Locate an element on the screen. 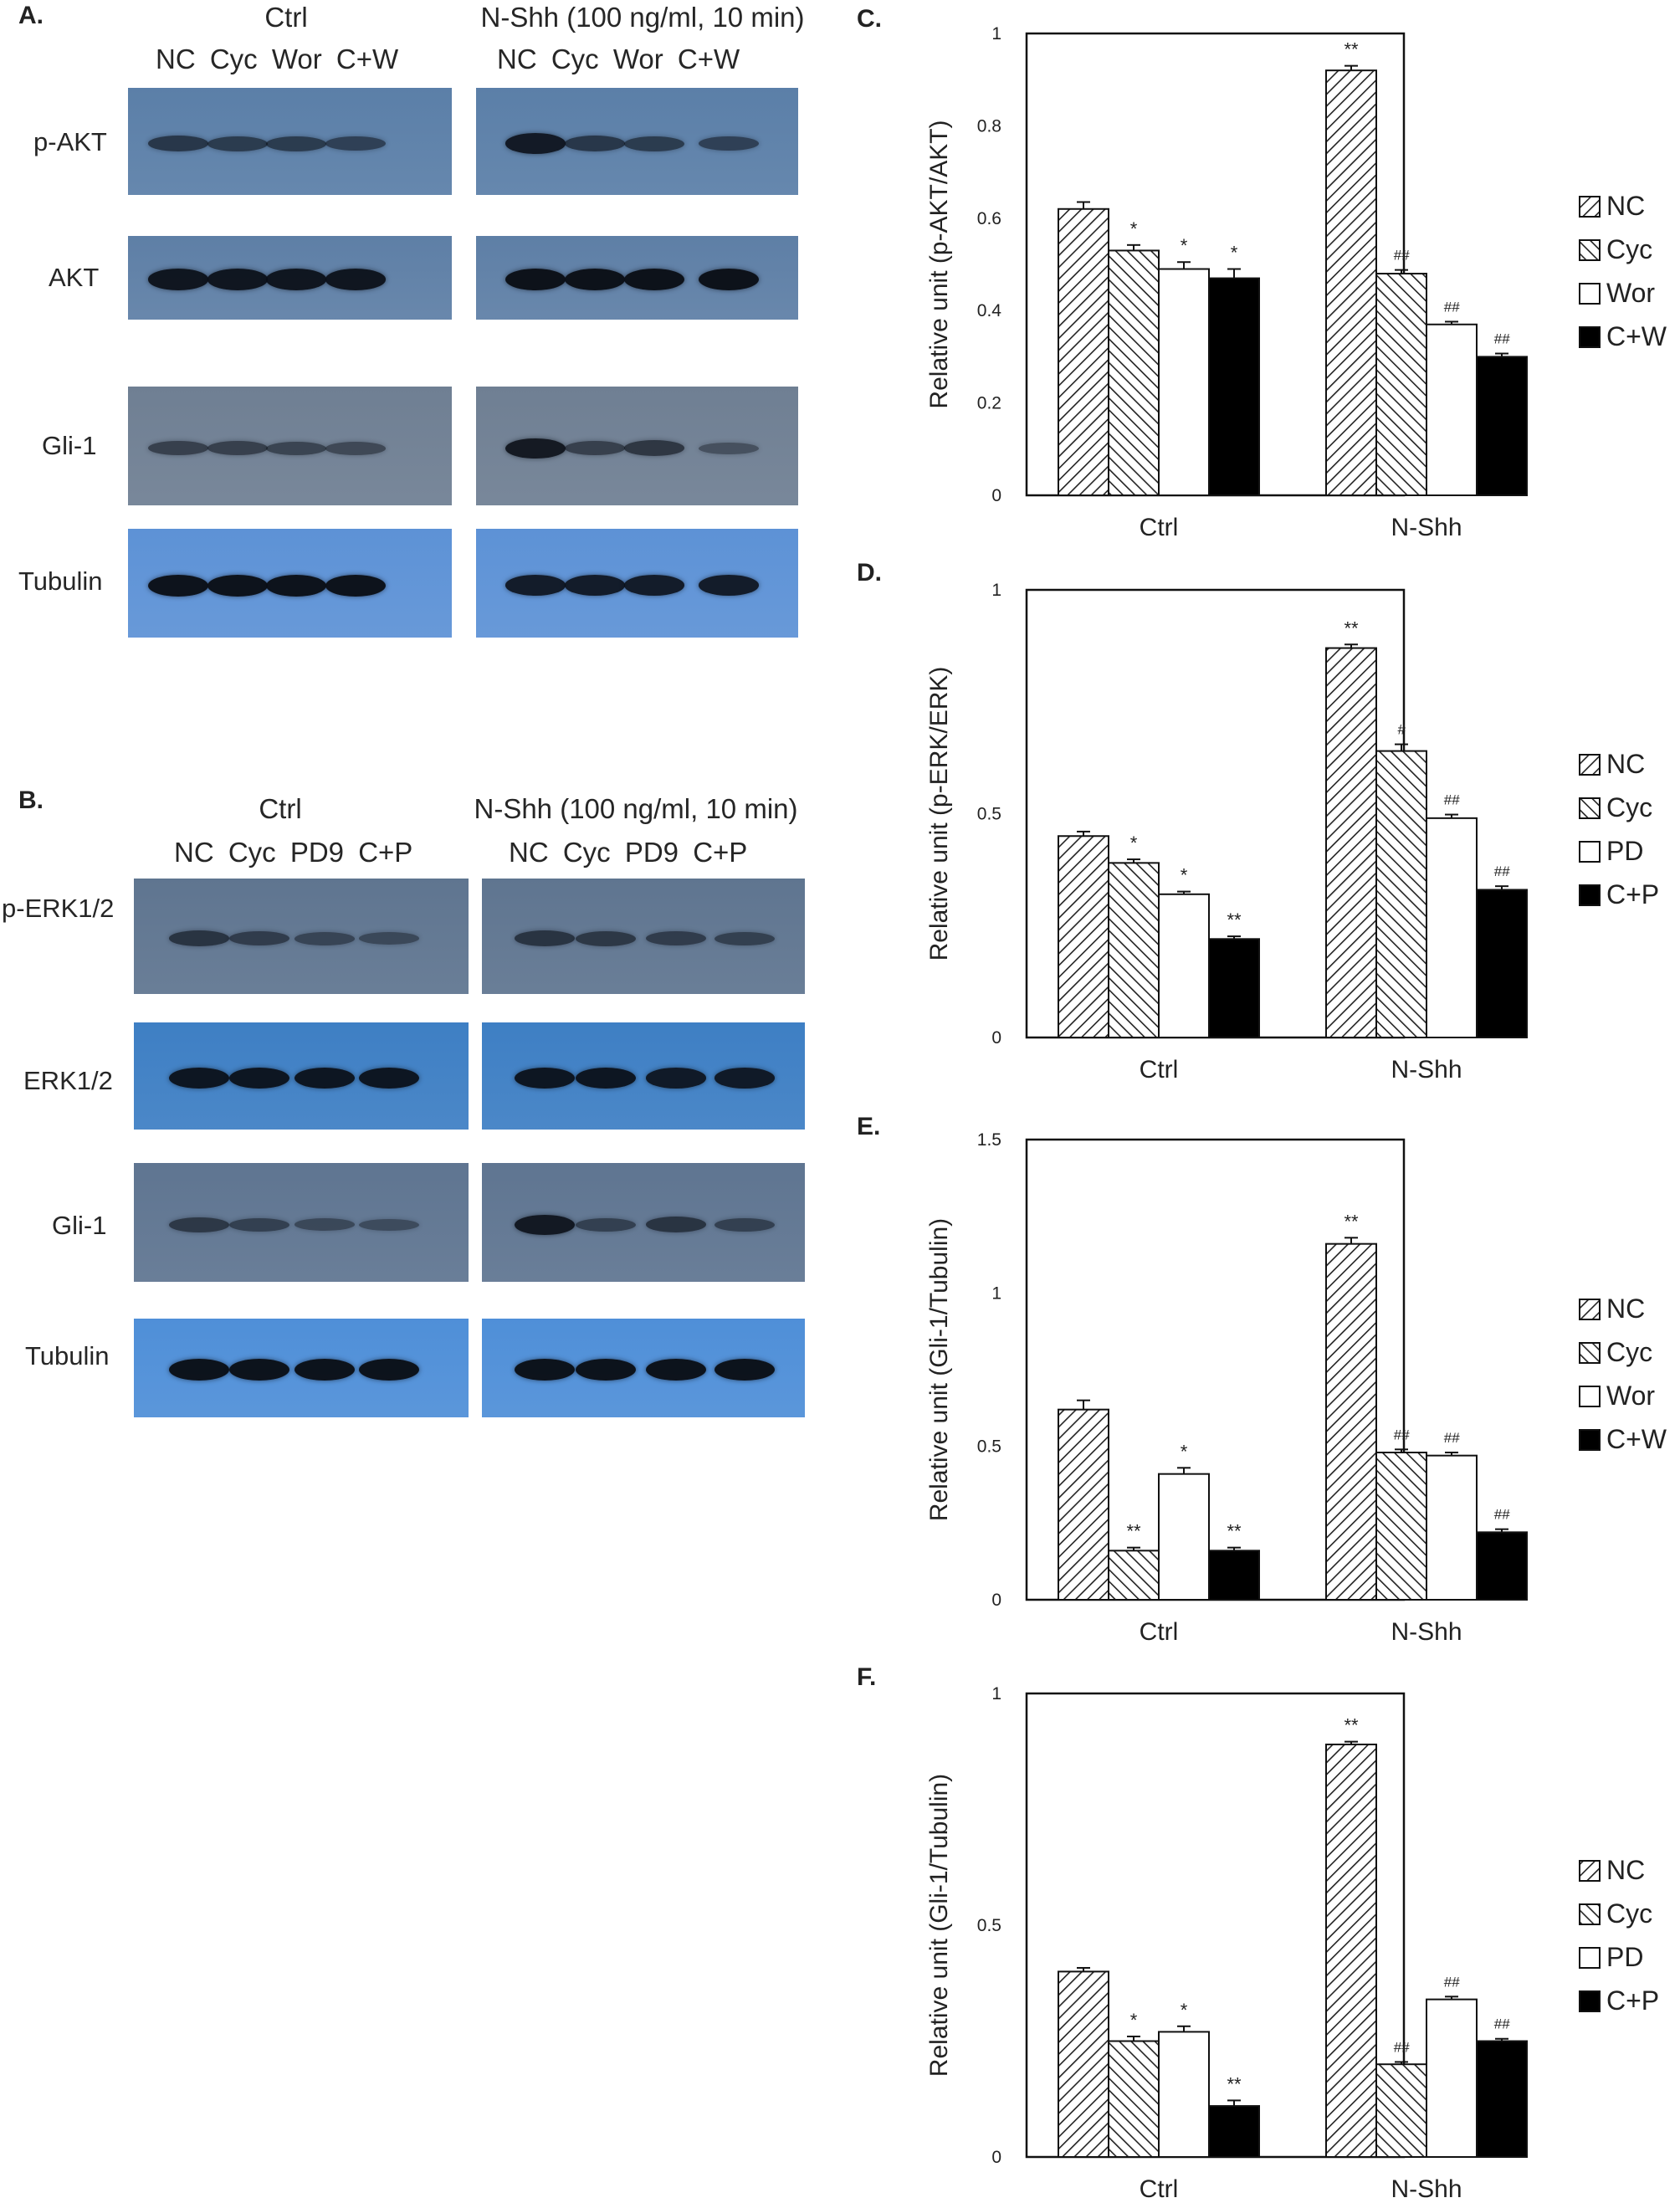 The width and height of the screenshot is (1680, 2203). chart-d-significance-mark: # is located at coordinates (1401, 730).